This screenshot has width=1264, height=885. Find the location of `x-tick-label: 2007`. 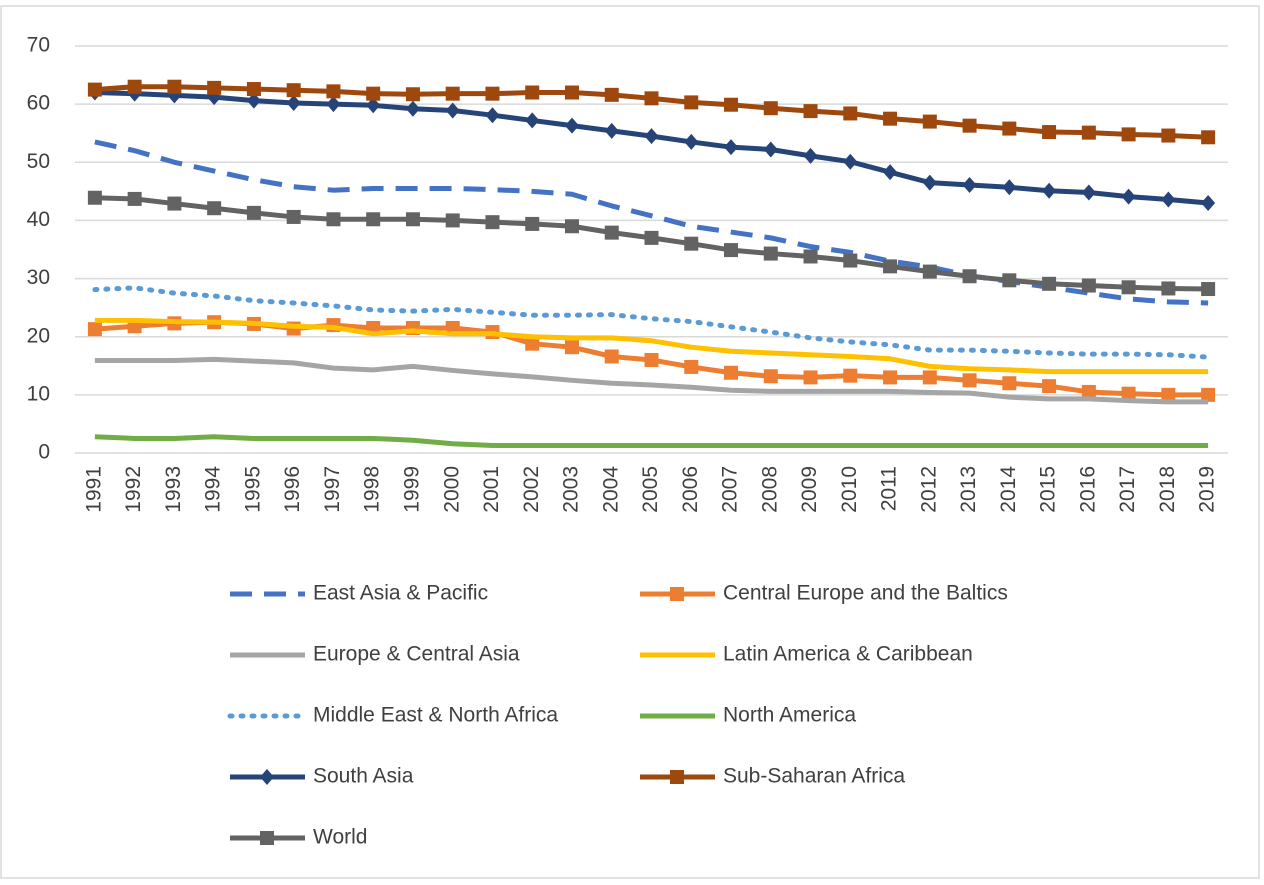

x-tick-label: 2007 is located at coordinates (730, 489).